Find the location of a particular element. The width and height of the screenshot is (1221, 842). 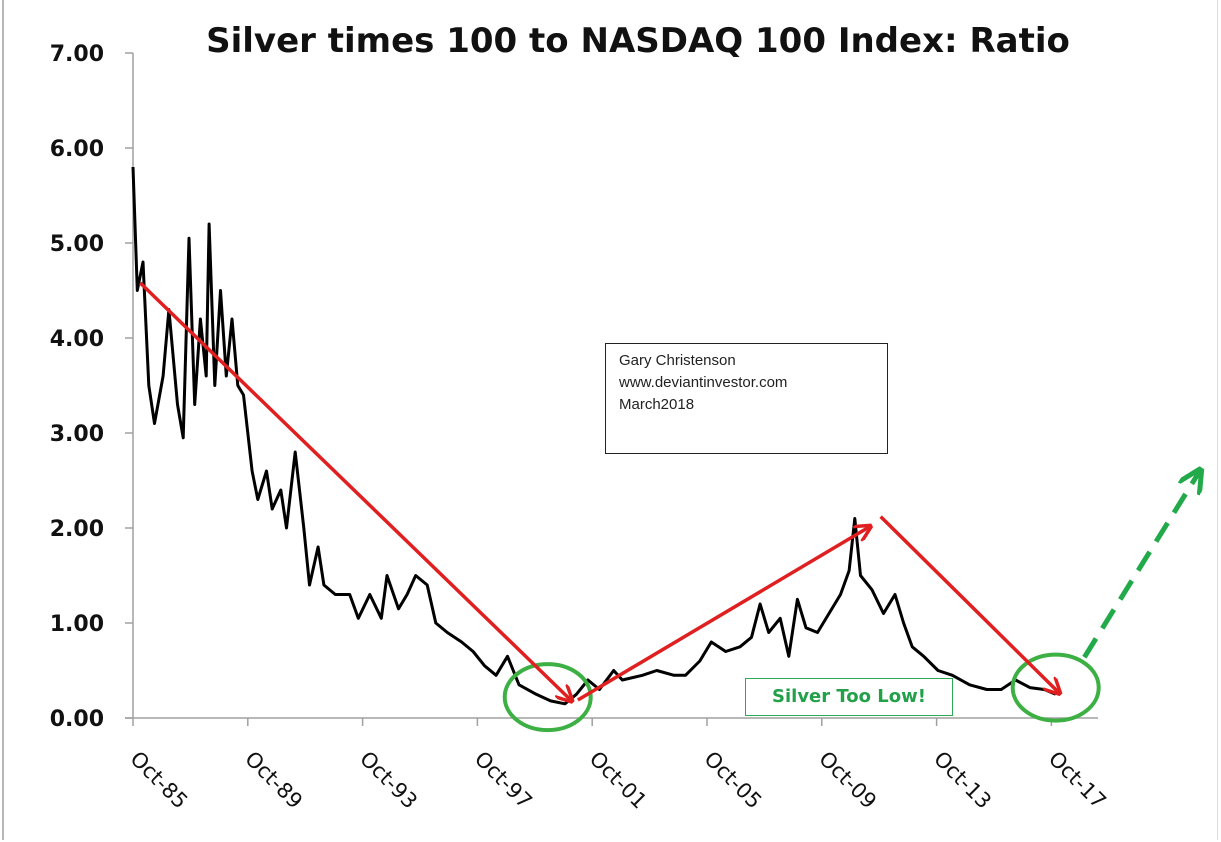

x-tick-label: Oct-89 is located at coordinates (273, 780).